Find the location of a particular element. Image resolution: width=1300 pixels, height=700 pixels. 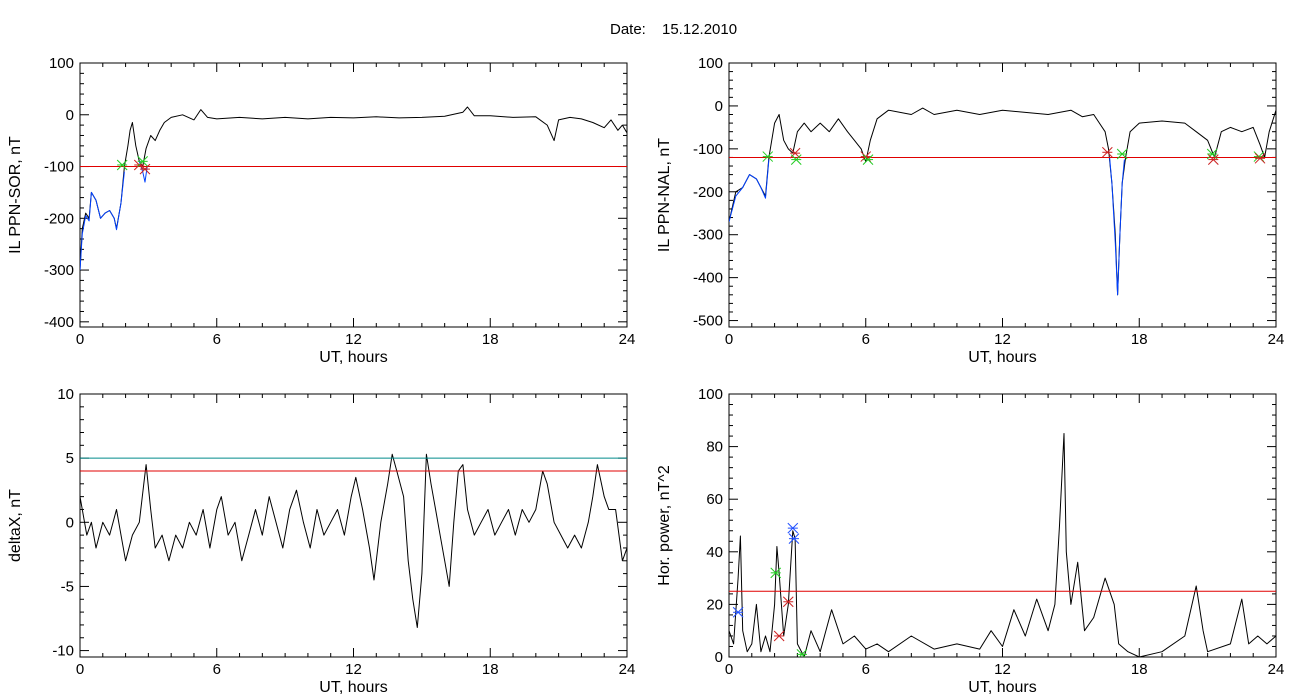

y-tick-label: -10 is located at coordinates (63, 651).